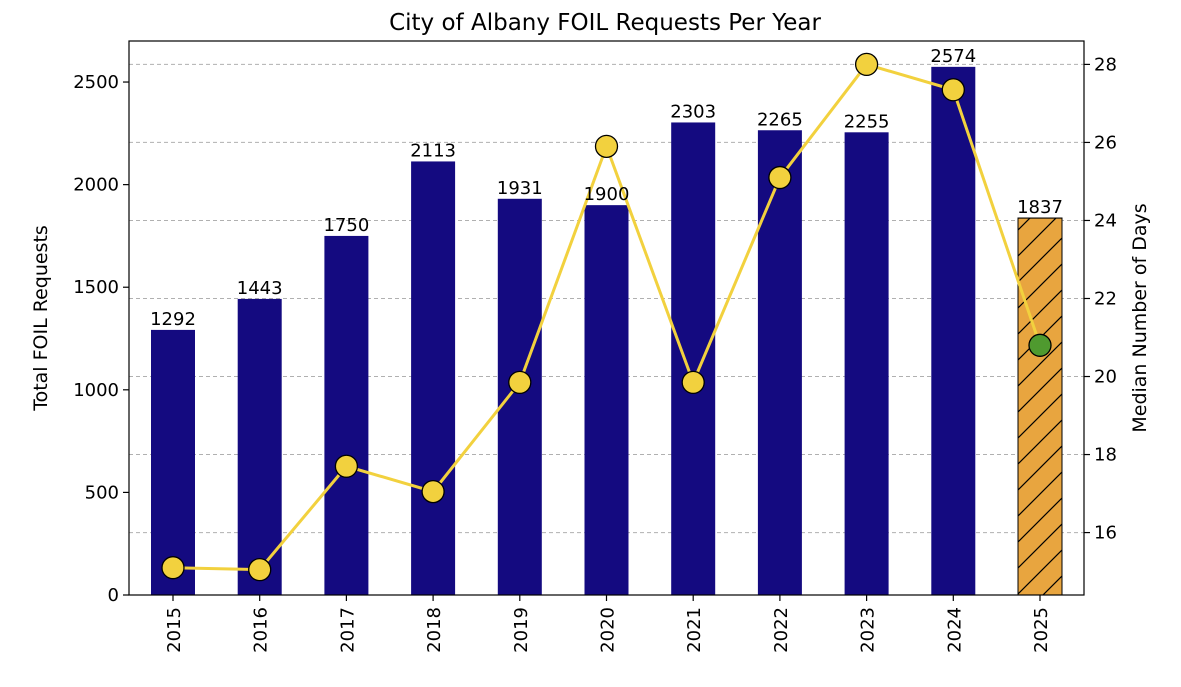 The image size is (1181, 687). Describe the element at coordinates (607, 194) in the screenshot. I see `bar-value-label: 1900` at that location.